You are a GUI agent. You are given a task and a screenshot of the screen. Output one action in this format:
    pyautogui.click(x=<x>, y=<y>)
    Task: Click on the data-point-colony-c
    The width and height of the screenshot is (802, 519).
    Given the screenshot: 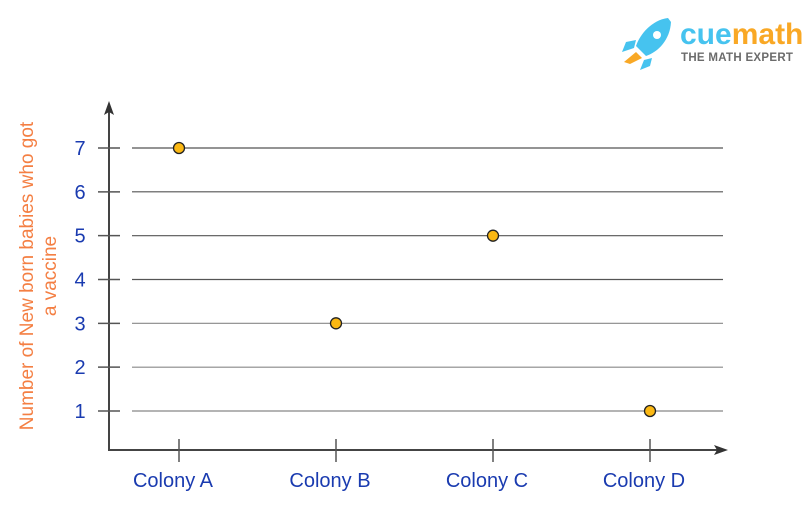 What is the action you would take?
    pyautogui.click(x=493, y=235)
    